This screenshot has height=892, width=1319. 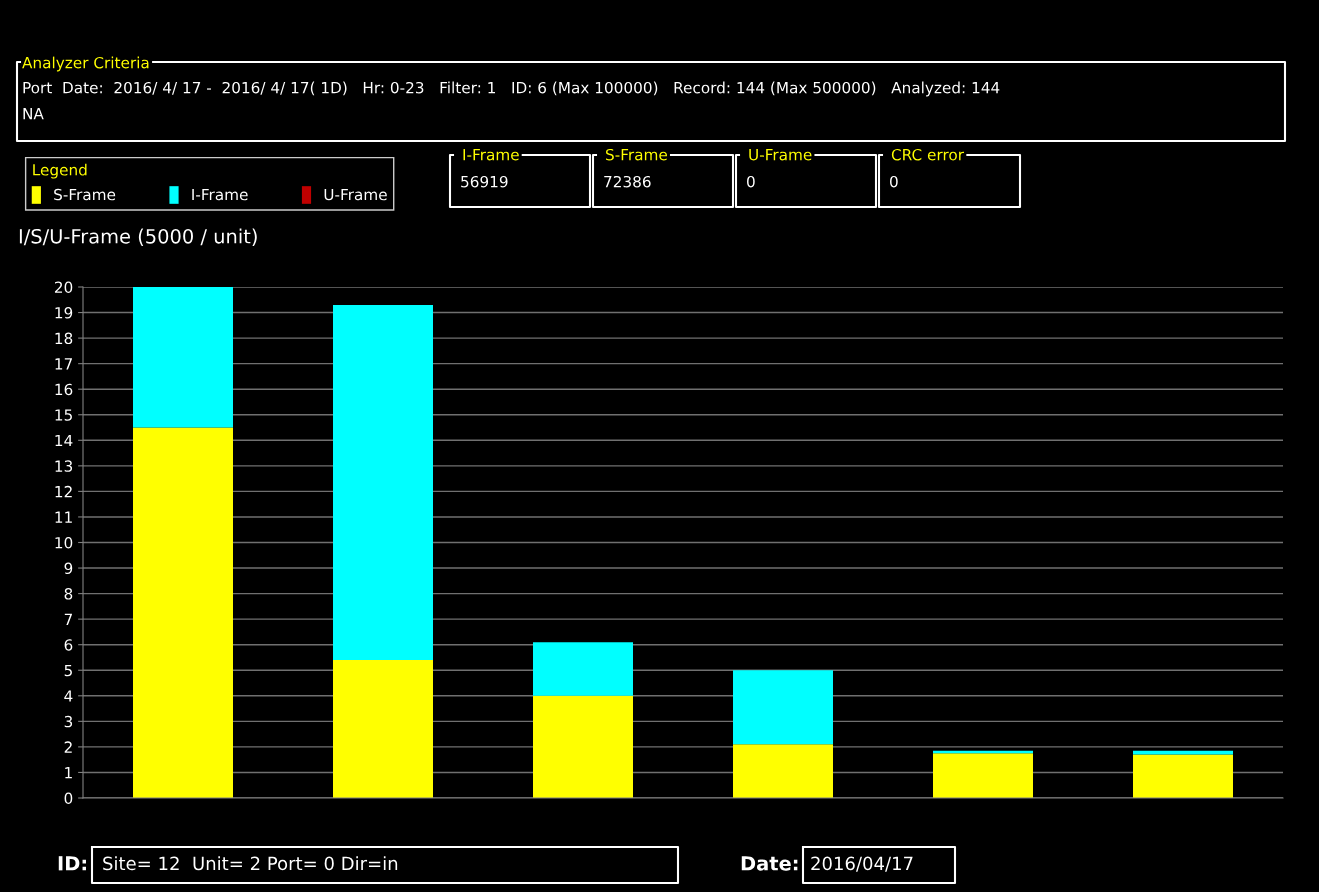 I want to click on text: I-Frame, so click(x=491, y=155).